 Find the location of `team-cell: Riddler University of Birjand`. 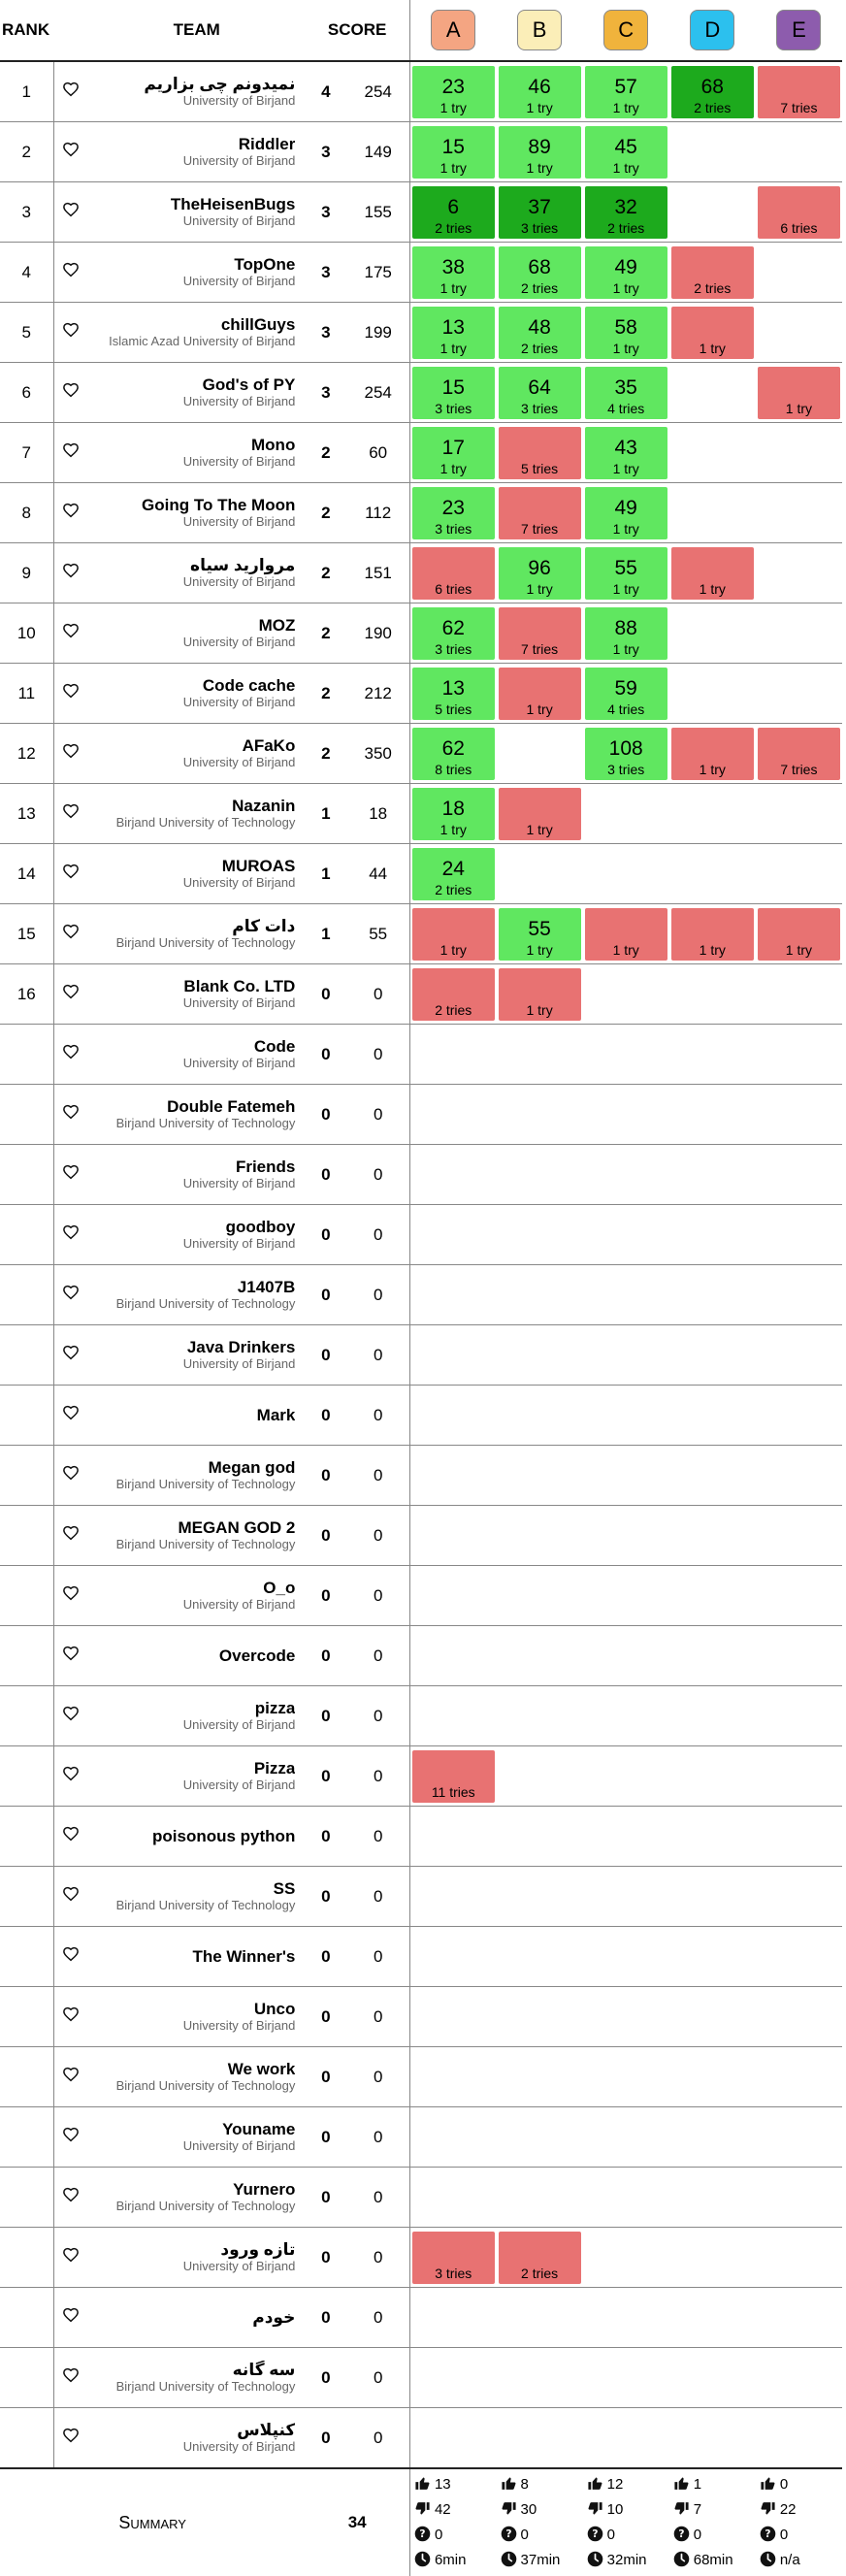

team-cell: Riddler University of Birjand is located at coordinates (197, 151).